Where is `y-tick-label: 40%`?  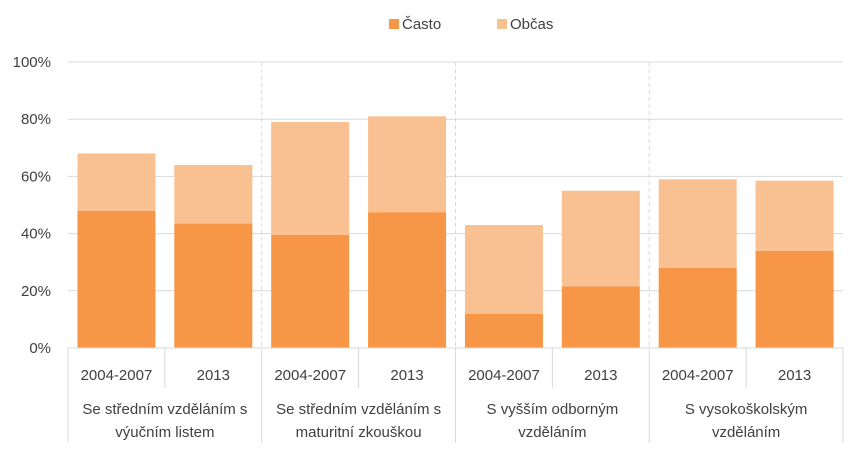
y-tick-label: 40% is located at coordinates (36, 234).